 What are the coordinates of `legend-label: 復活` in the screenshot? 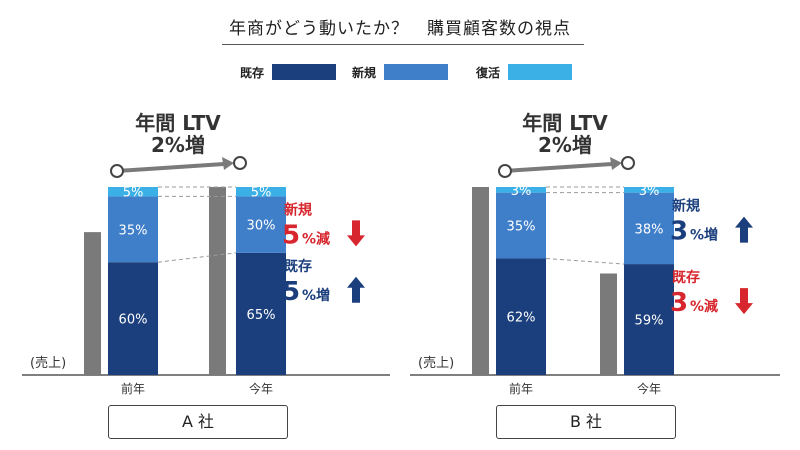 It's located at (488, 72).